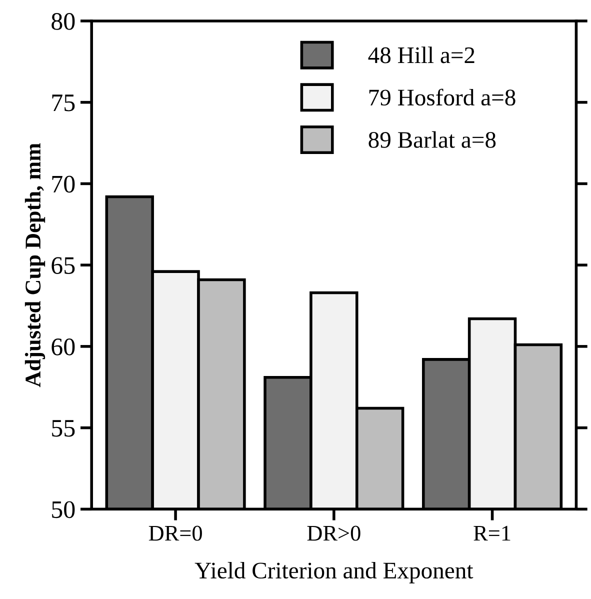  What do you see at coordinates (175, 533) in the screenshot?
I see `x-tick-label: DR=0` at bounding box center [175, 533].